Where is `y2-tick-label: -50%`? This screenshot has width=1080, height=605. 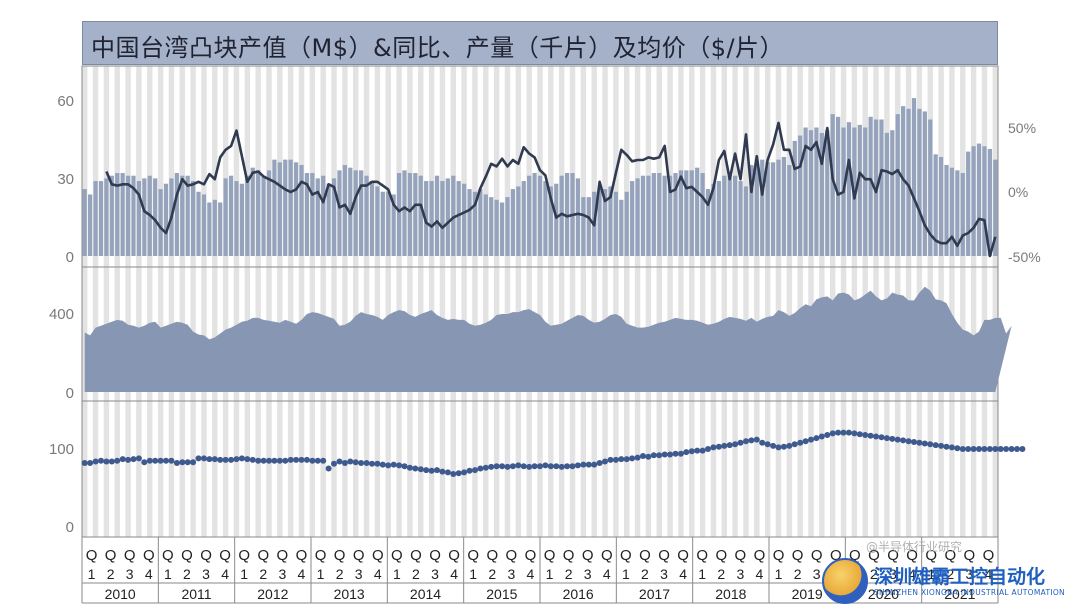
y2-tick-label: -50% is located at coordinates (1024, 257).